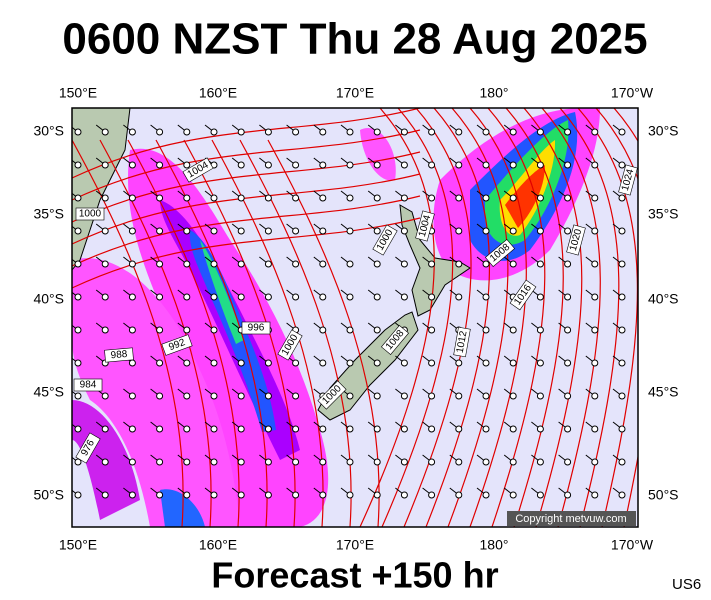  Describe the element at coordinates (355, 545) in the screenshot. I see `bottom-label: 170°E` at that location.